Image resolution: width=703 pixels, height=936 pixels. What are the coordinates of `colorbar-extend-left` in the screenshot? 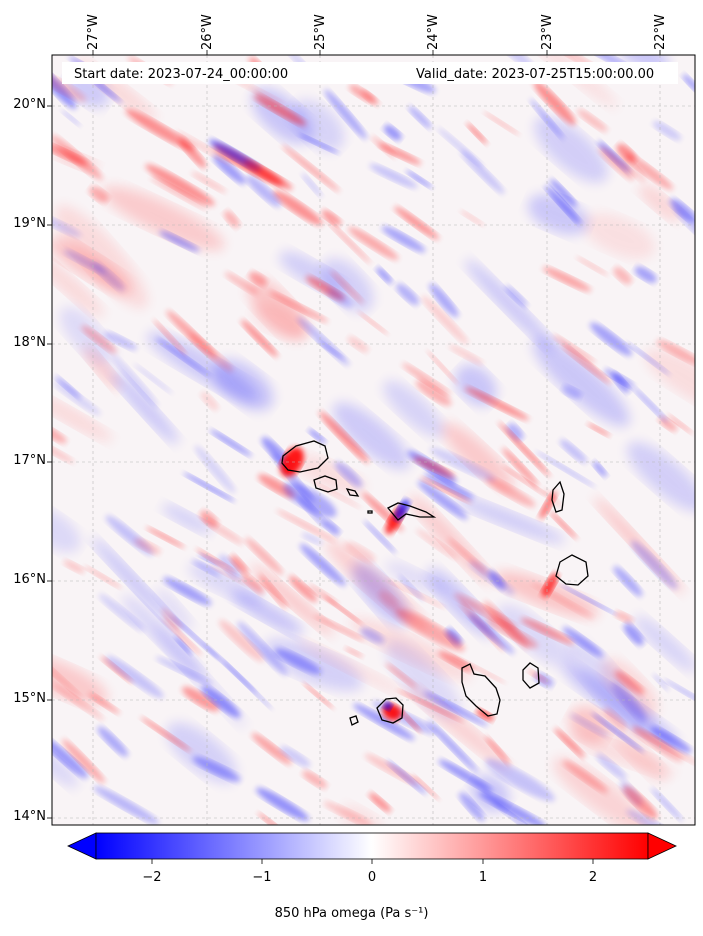 It's located at (82, 846).